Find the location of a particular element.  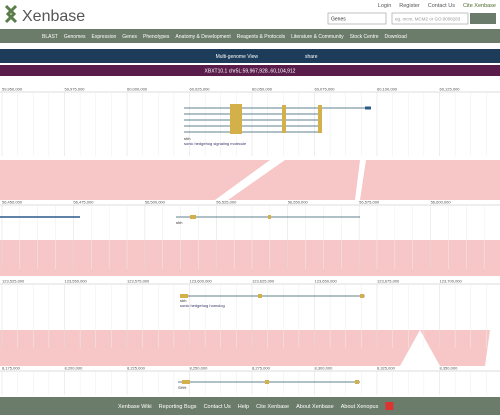

logo-icon is located at coordinates (11, 14).